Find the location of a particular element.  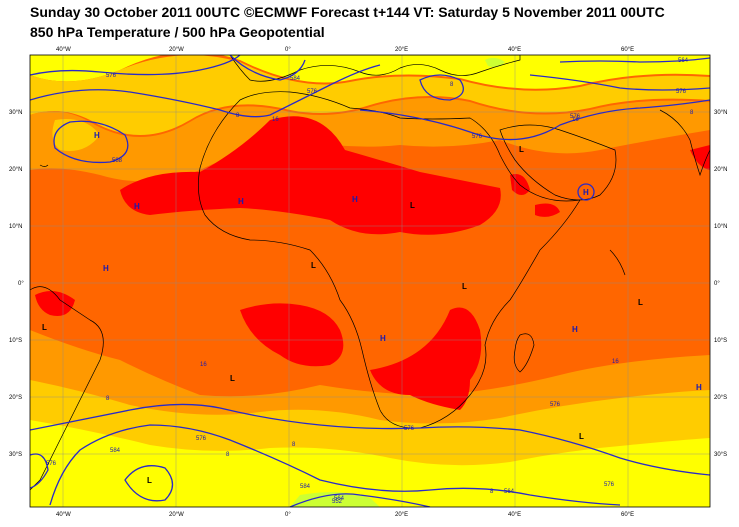

europe-coastline is located at coordinates (375, 68).